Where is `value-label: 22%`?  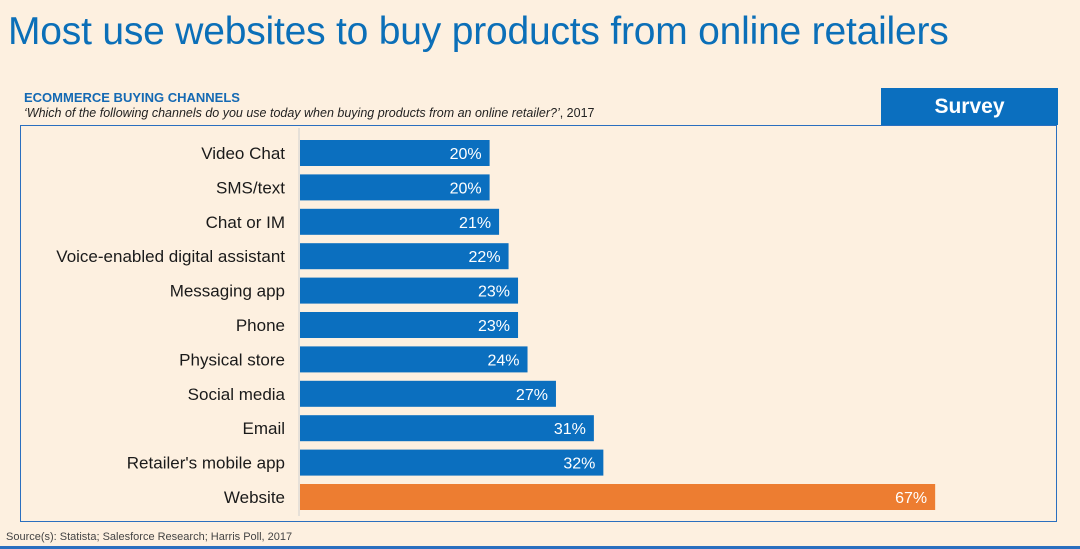 value-label: 22% is located at coordinates (485, 257).